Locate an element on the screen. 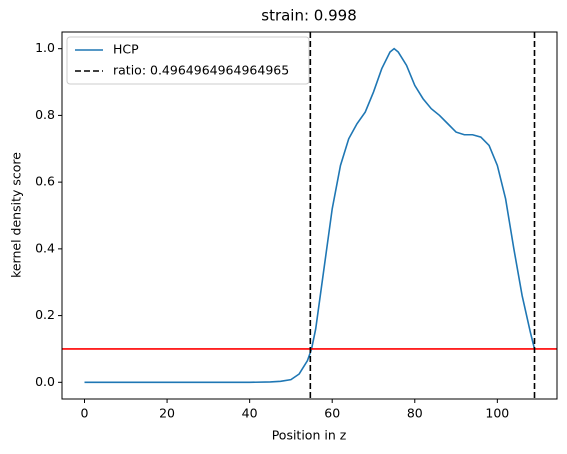 Image resolution: width=567 pixels, height=454 pixels. legend-box is located at coordinates (188, 60).